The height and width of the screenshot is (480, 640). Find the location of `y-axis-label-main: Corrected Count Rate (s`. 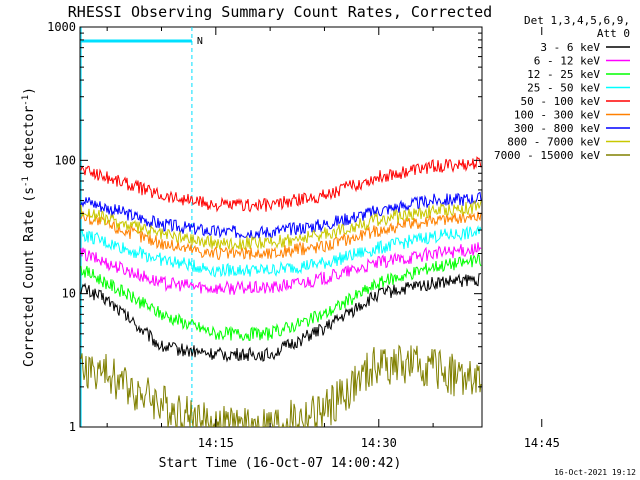

y-axis-label-main: Corrected Count Rate (s is located at coordinates (29, 277).